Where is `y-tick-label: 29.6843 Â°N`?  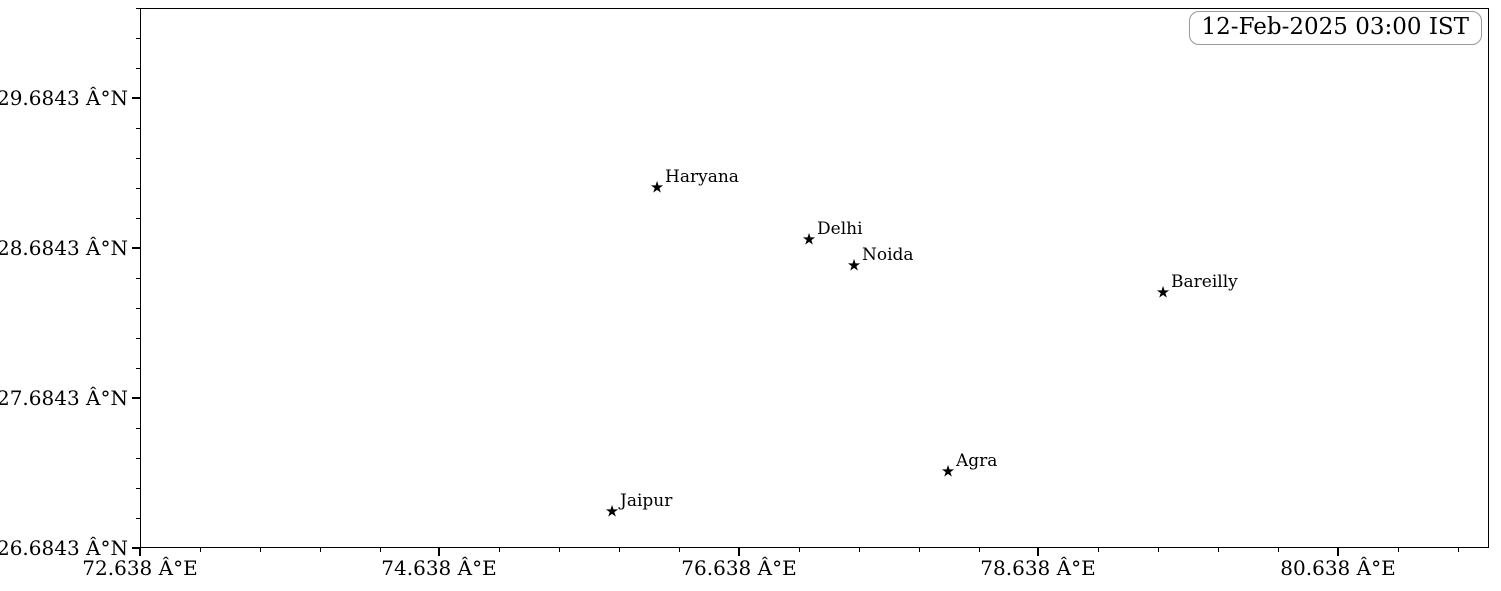 y-tick-label: 29.6843 Â°N is located at coordinates (64, 98).